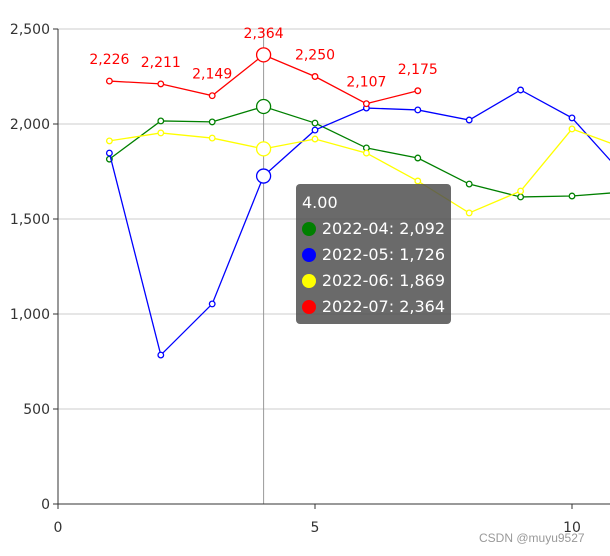 The image size is (610, 556). What do you see at coordinates (36, 410) in the screenshot?
I see `y-tick-label: 500` at bounding box center [36, 410].